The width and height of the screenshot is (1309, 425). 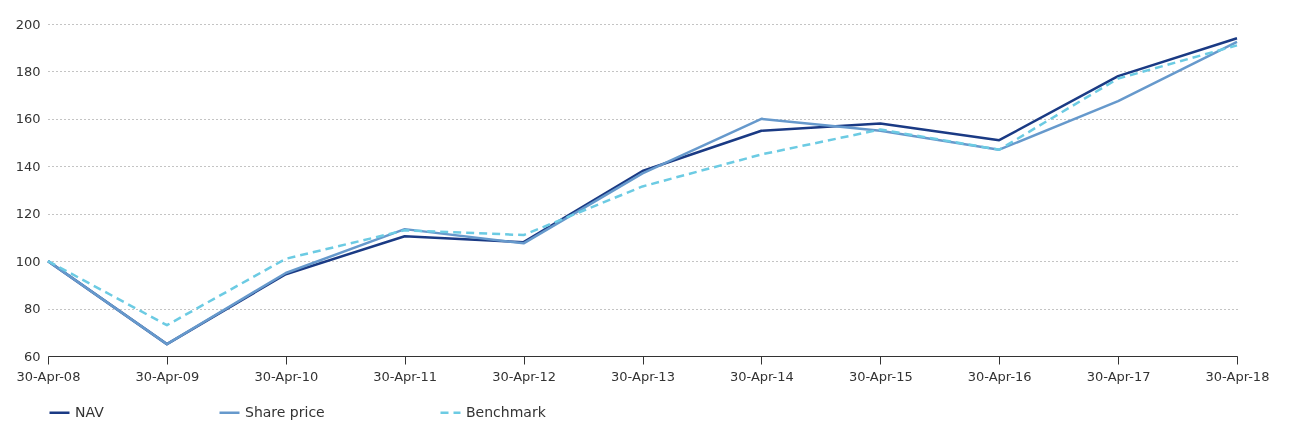 I want to click on y-tick-label: 120, so click(x=28, y=214).